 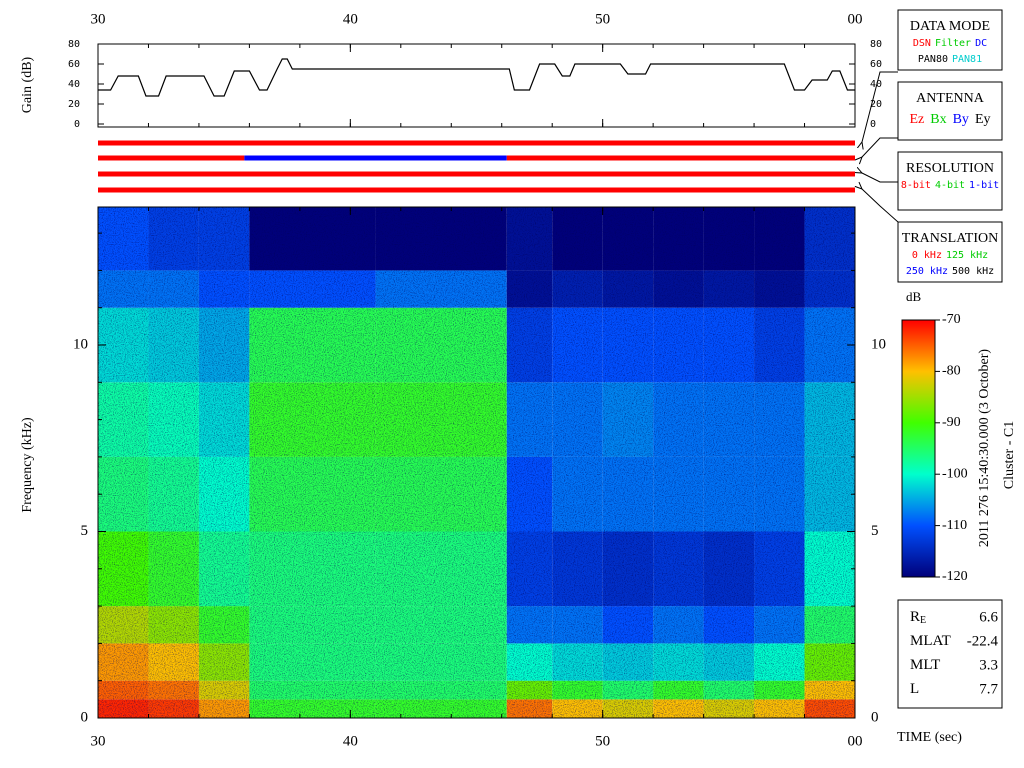 I want to click on colorbar-tick-label: -90, so click(x=951, y=422).